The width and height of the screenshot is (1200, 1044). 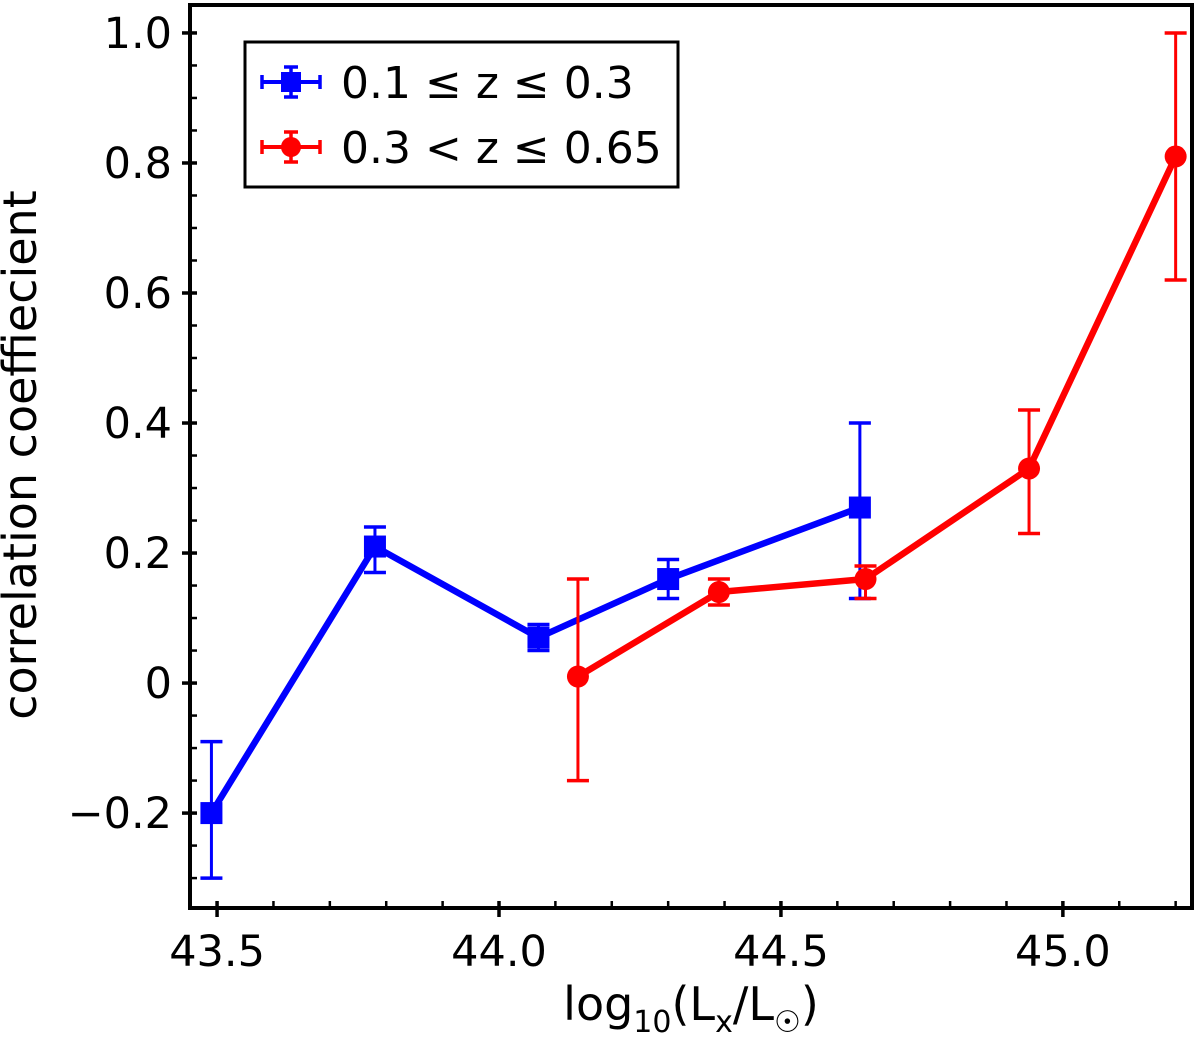 What do you see at coordinates (781, 952) in the screenshot?
I see `x-tick-label: 44.5` at bounding box center [781, 952].